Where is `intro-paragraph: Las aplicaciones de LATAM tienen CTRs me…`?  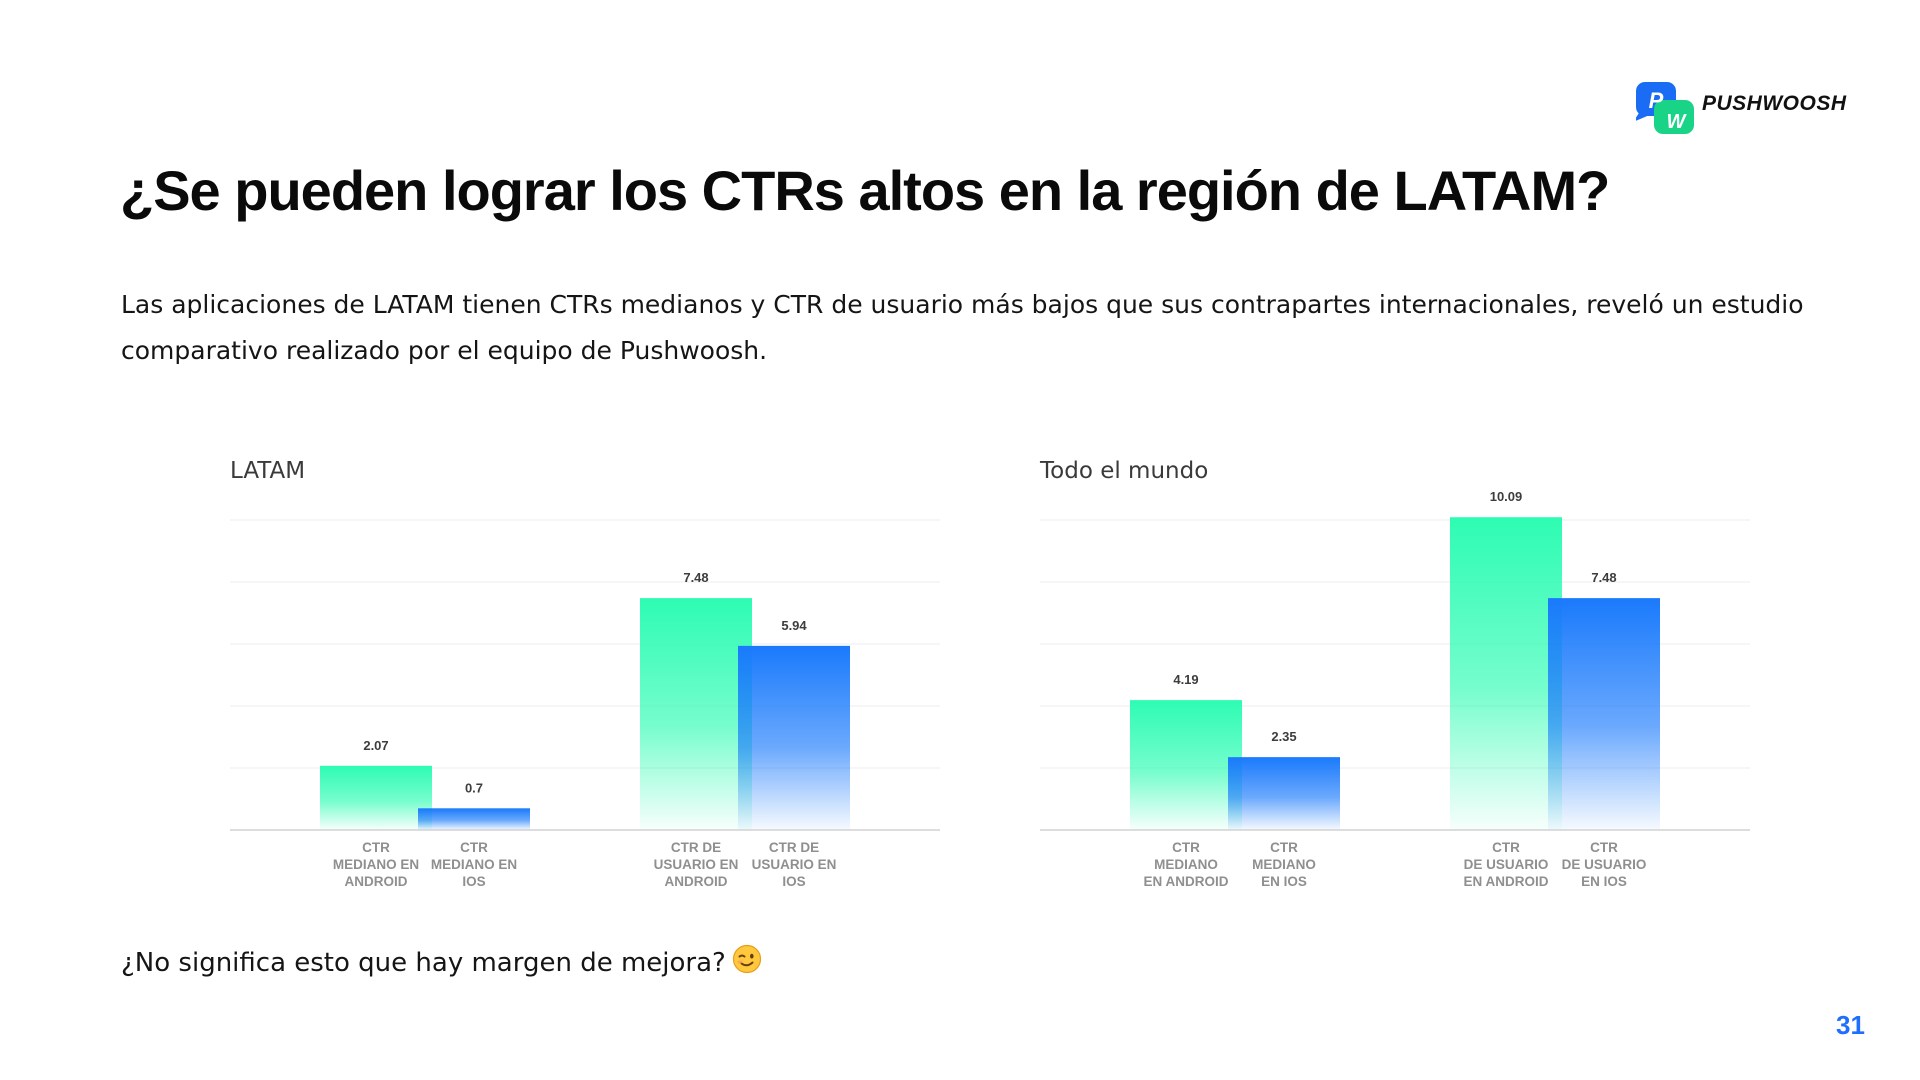 intro-paragraph: Las aplicaciones de LATAM tienen CTRs me… is located at coordinates (962, 327).